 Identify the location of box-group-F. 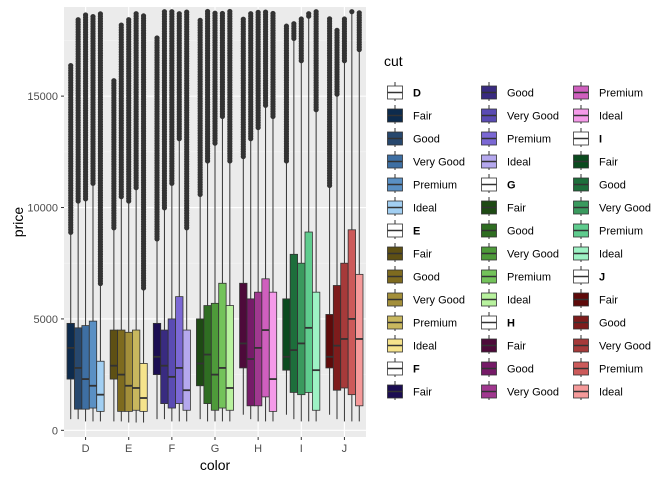
(171, 215).